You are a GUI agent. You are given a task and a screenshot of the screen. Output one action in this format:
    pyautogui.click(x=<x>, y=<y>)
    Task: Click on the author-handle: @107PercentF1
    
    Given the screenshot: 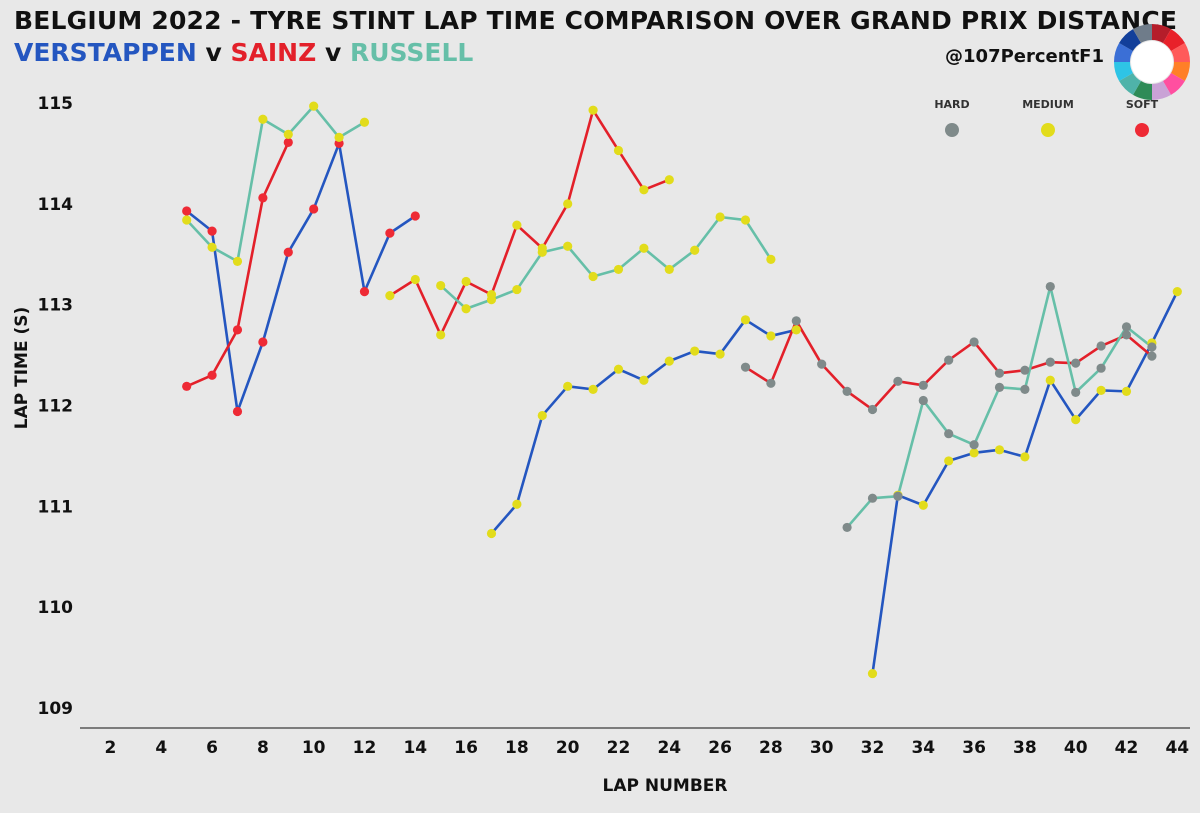 What is the action you would take?
    pyautogui.click(x=1024, y=56)
    